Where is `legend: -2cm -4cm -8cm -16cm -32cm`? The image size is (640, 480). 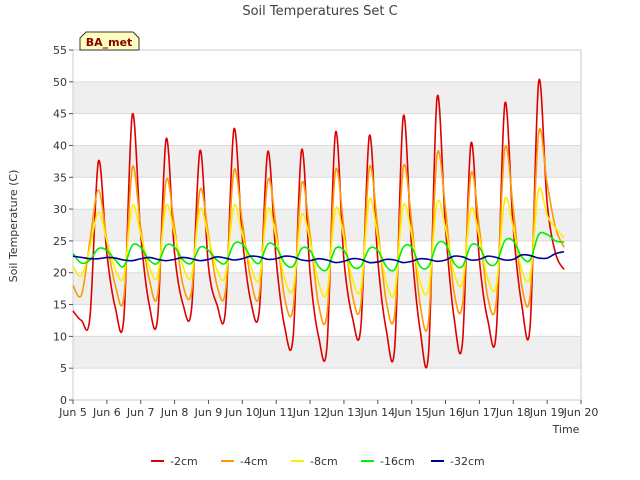 legend: -2cm -4cm -8cm -16cm -32cm is located at coordinates (318, 461).